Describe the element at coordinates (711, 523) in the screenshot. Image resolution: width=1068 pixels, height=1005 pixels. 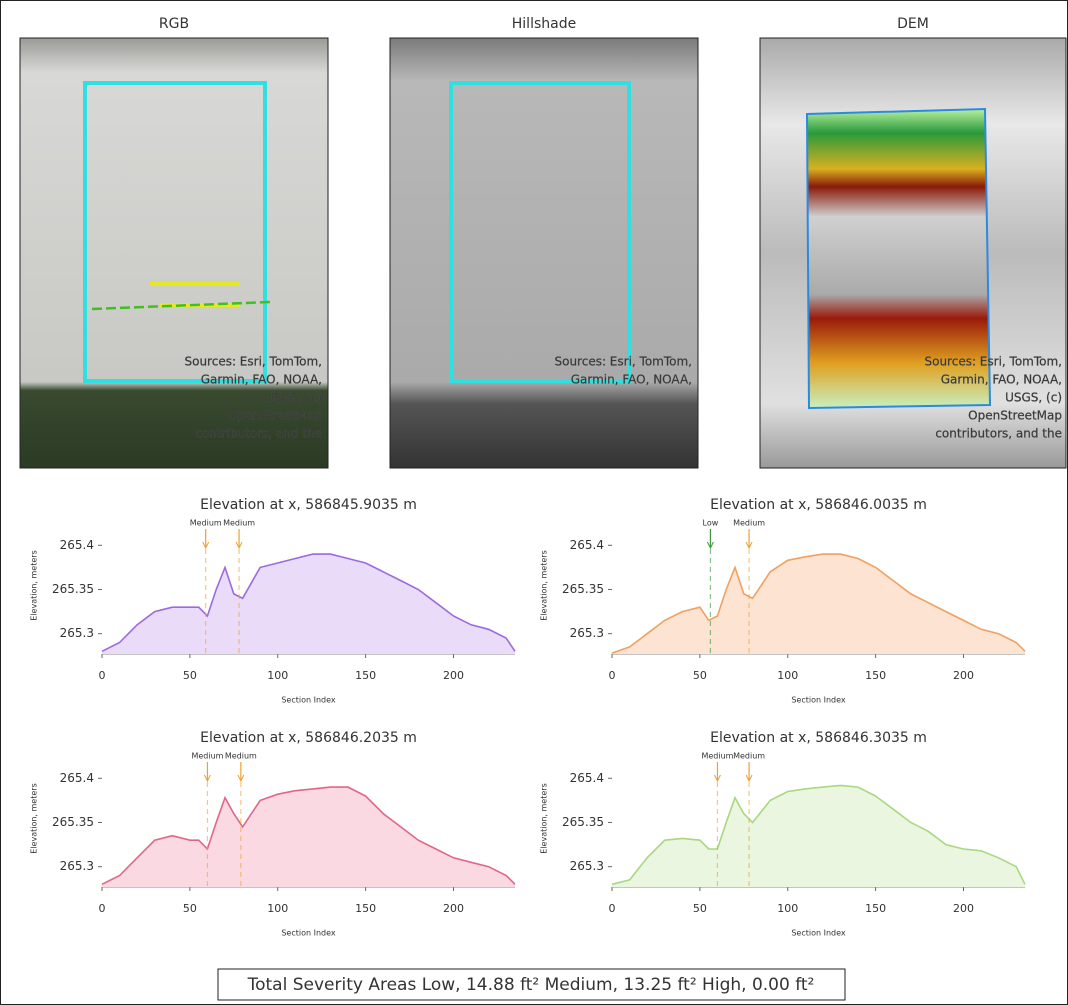
I see `marker-label: Low` at that location.